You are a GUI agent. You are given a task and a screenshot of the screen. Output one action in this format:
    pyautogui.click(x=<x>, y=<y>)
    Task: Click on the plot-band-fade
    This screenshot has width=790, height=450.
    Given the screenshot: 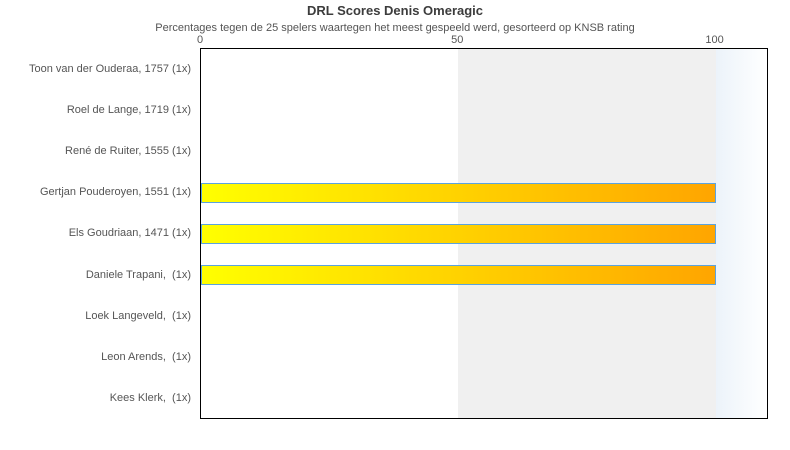 What is the action you would take?
    pyautogui.click(x=741, y=233)
    